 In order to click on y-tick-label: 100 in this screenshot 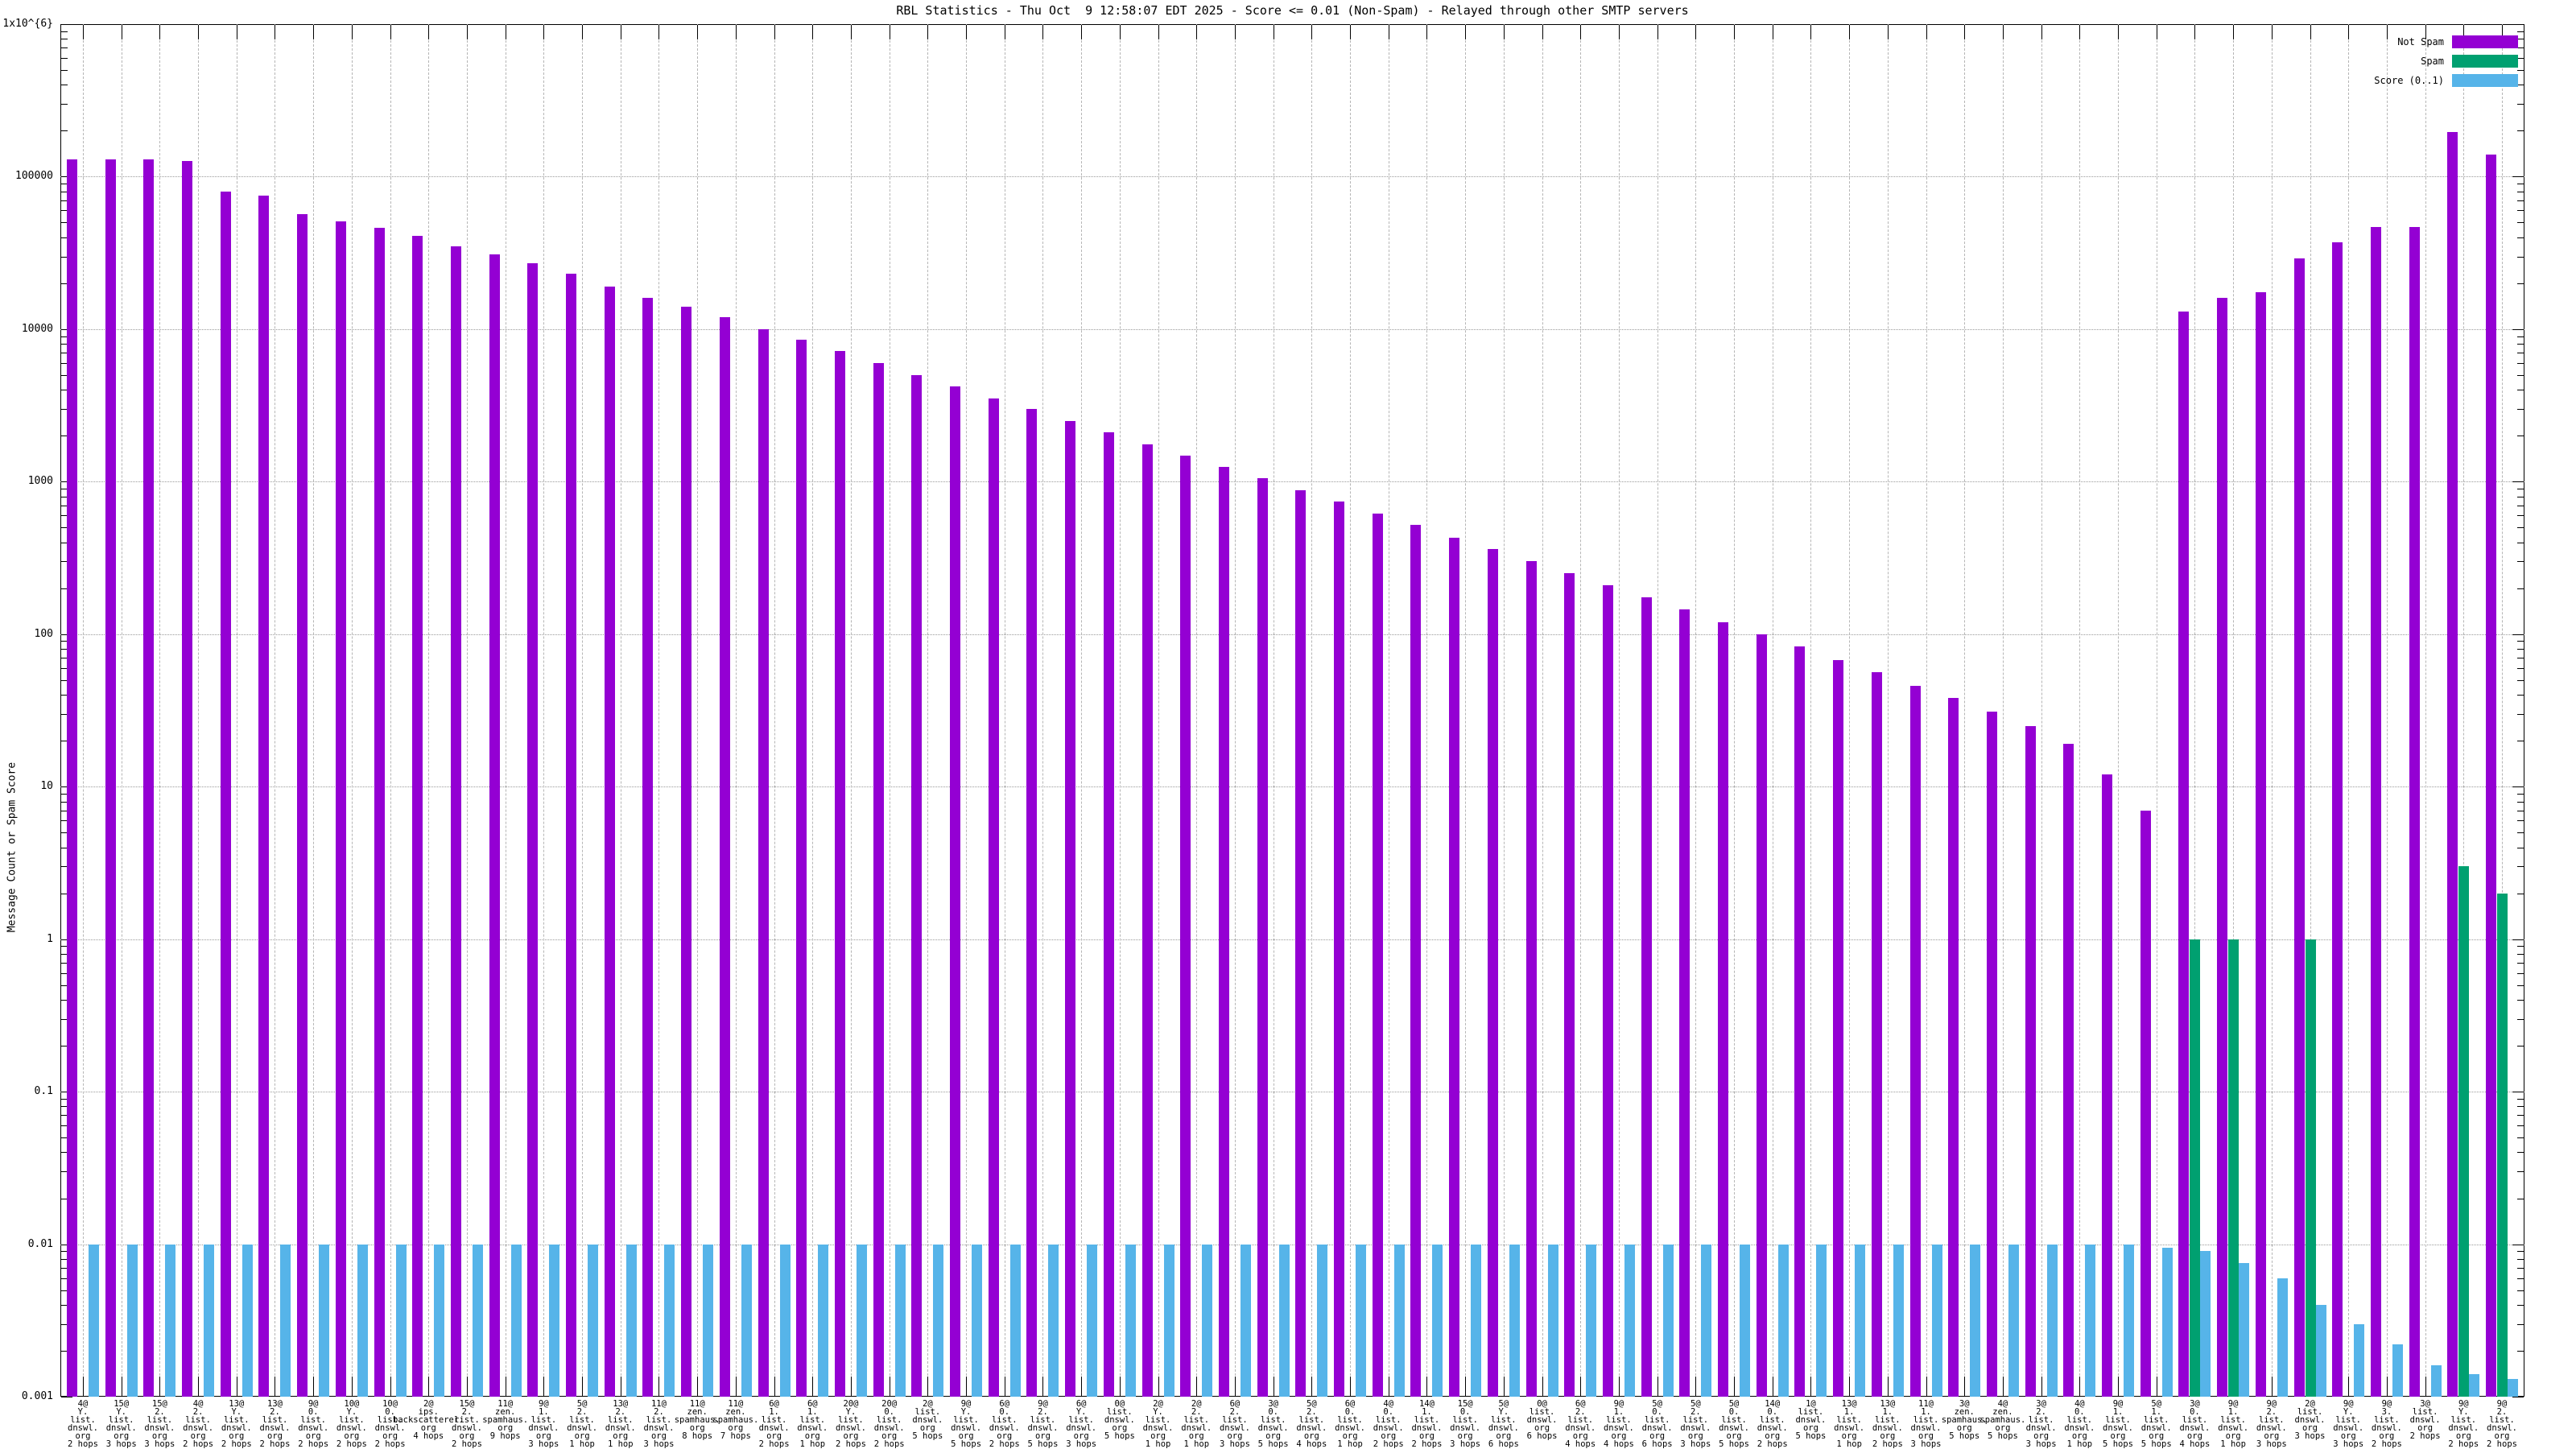, I will do `click(43, 633)`.